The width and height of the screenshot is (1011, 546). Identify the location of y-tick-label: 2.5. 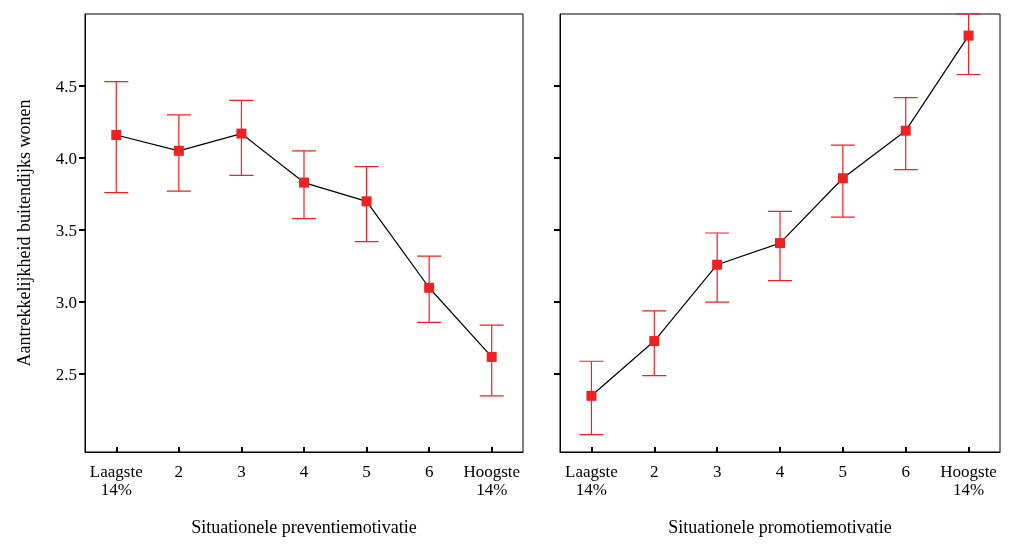
(66, 374).